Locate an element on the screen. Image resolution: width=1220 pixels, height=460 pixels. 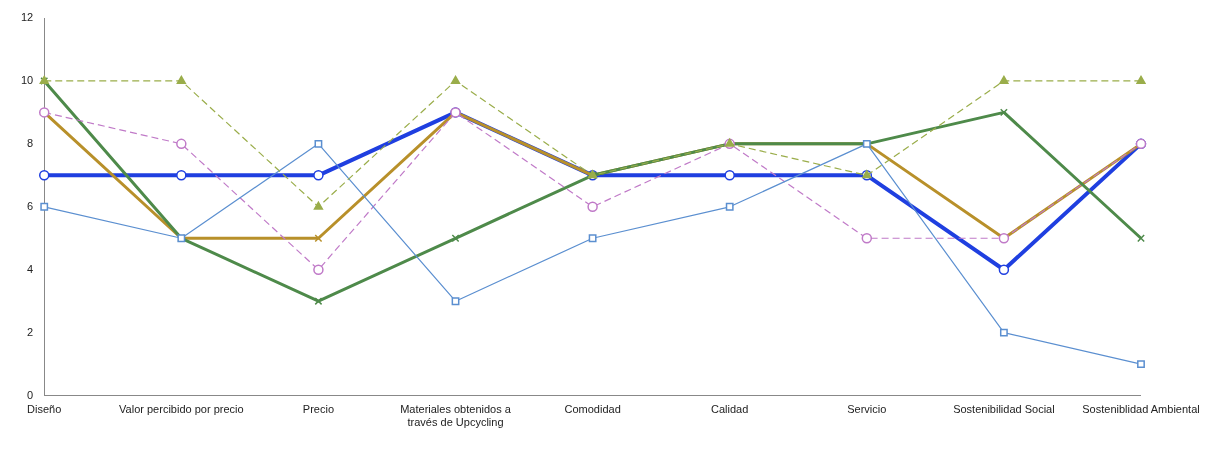
y-tick-label: 6 is located at coordinates (30, 205).